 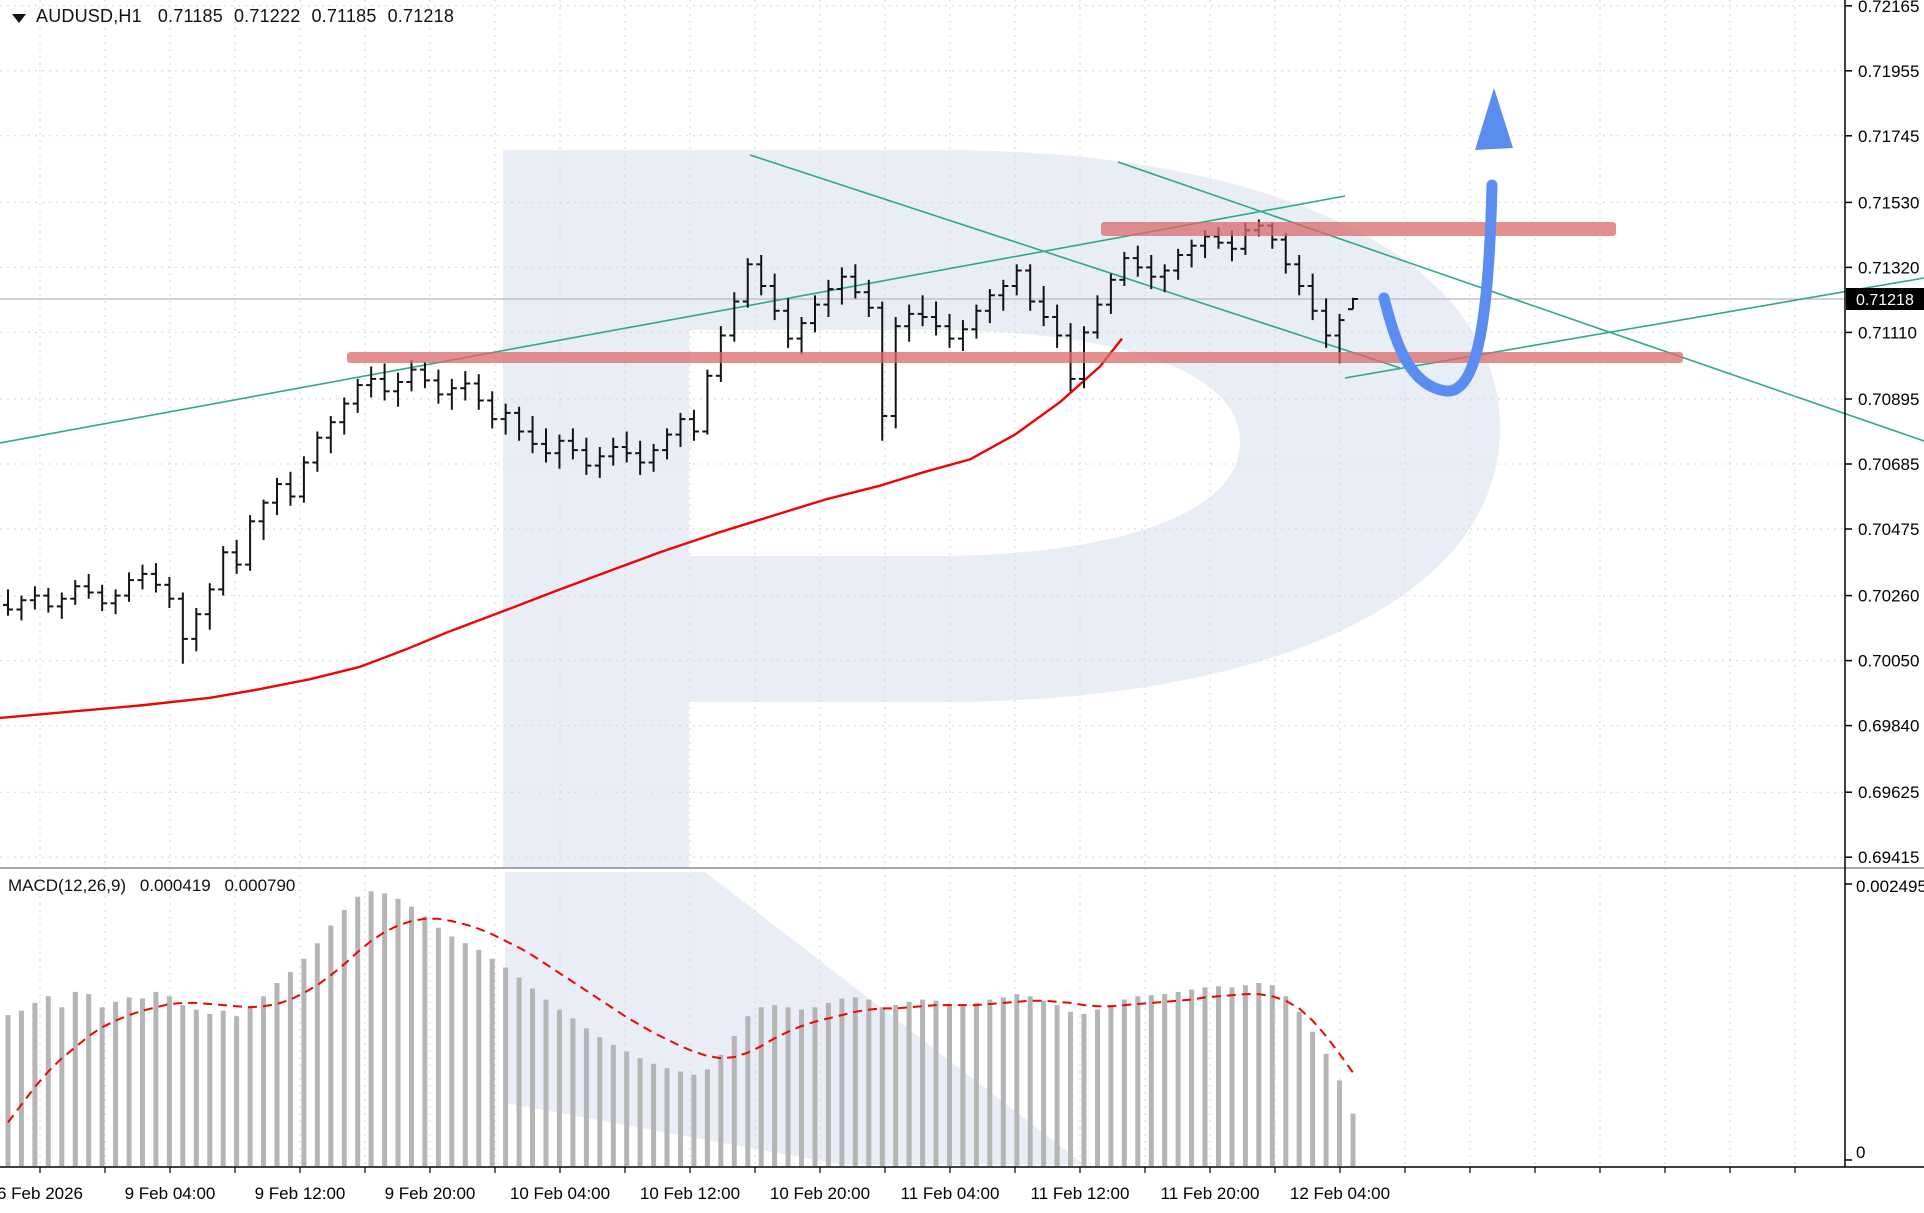 I want to click on up-arrow-annotation, so click(x=1445, y=242).